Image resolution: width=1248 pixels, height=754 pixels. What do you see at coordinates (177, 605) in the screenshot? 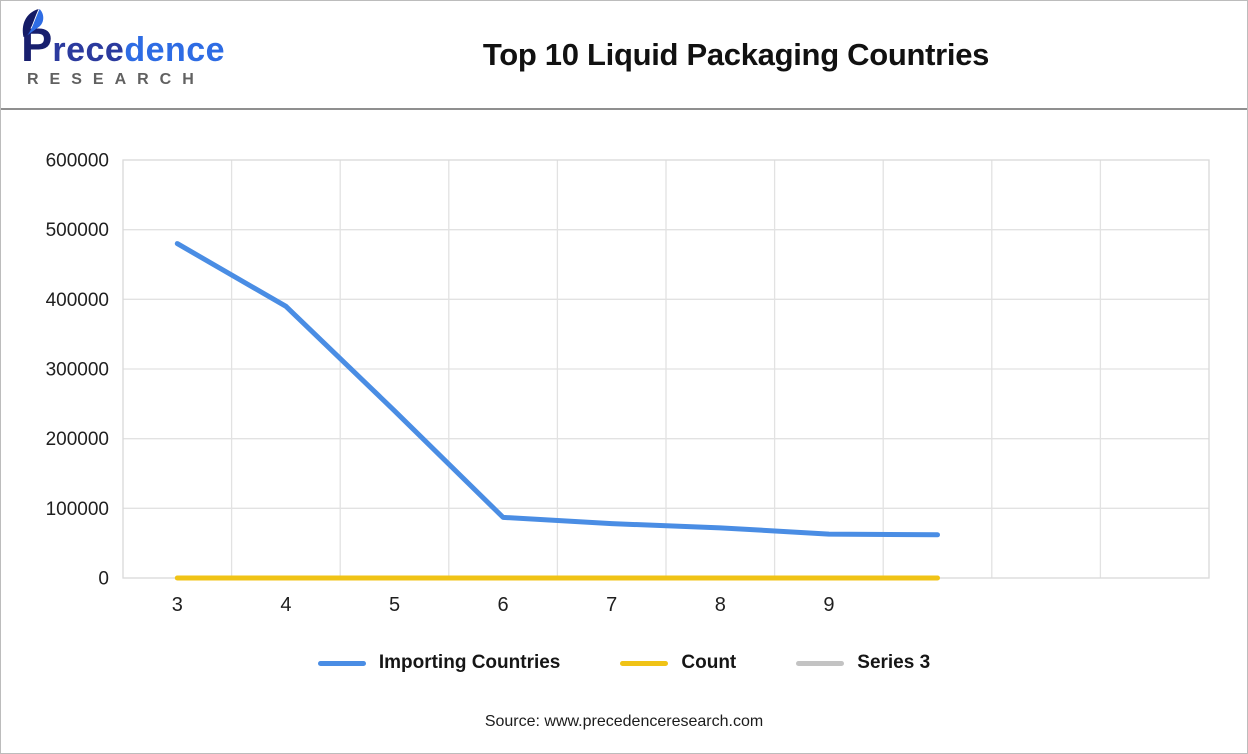
I see `svg-text: 3` at bounding box center [177, 605].